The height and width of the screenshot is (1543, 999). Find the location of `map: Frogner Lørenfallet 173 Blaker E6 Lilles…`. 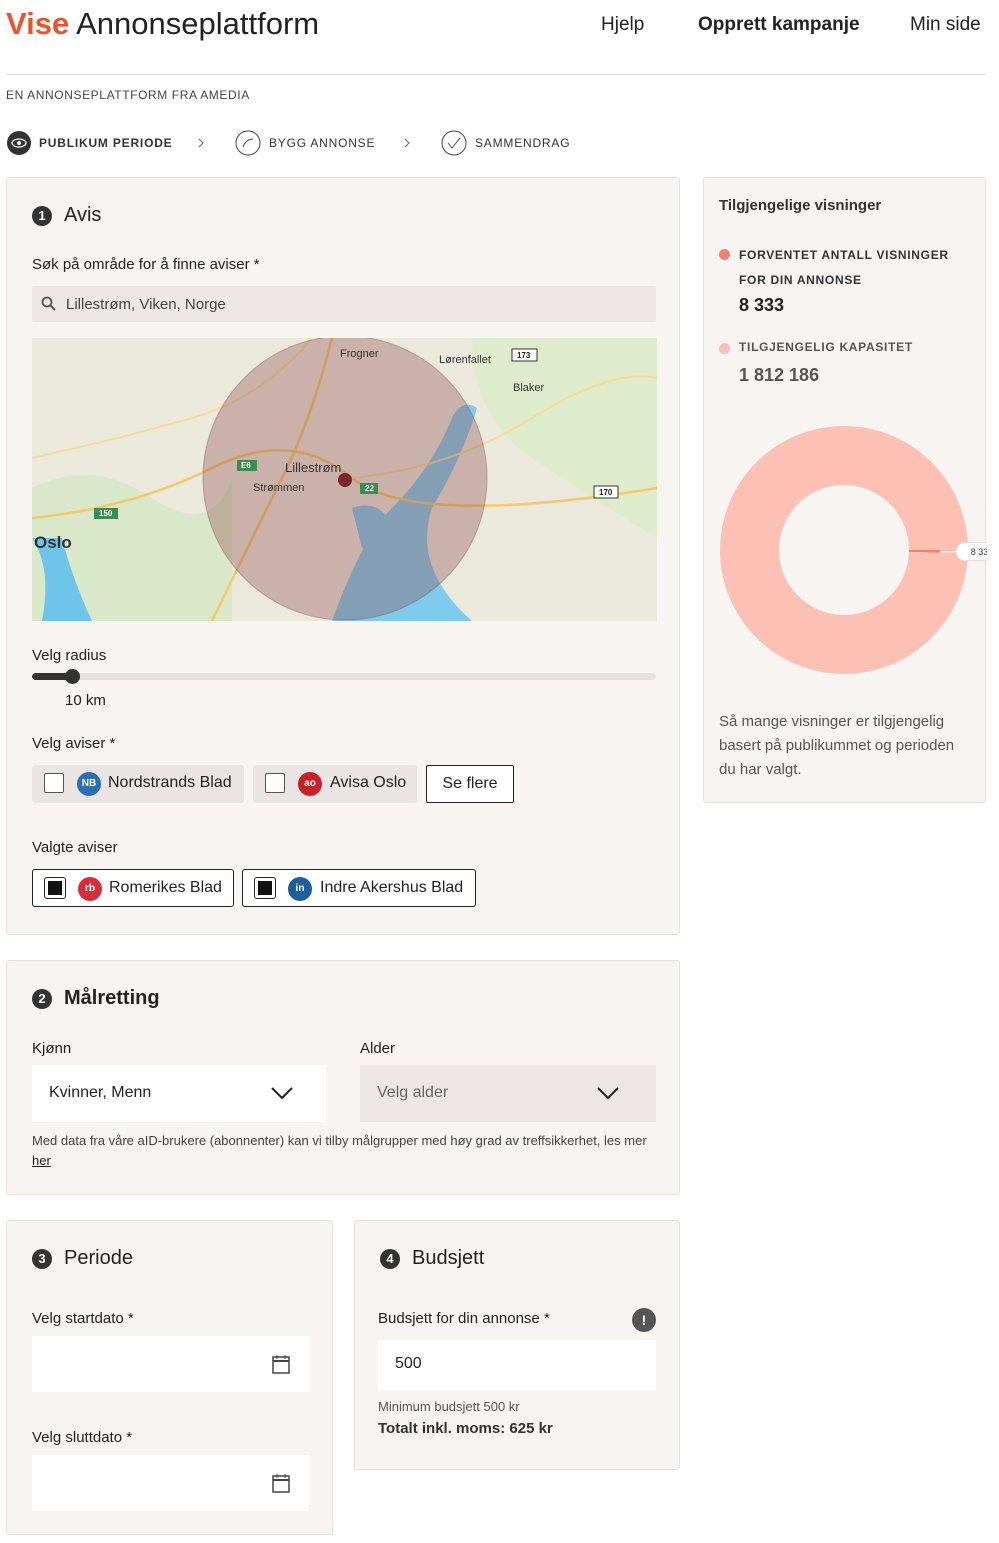

map: Frogner Lørenfallet 173 Blaker E6 Lilles… is located at coordinates (344, 479).